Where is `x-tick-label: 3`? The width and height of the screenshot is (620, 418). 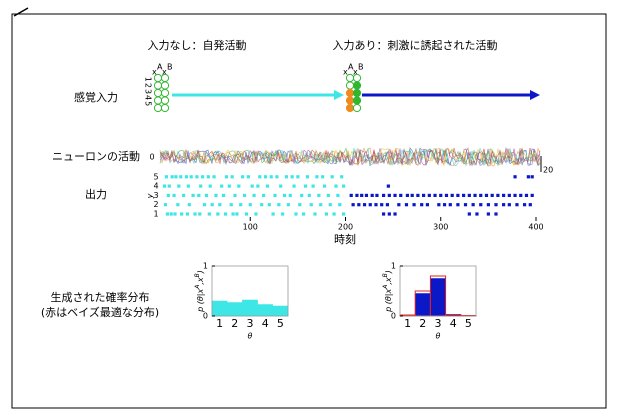 x-tick-label: 3 is located at coordinates (250, 323).